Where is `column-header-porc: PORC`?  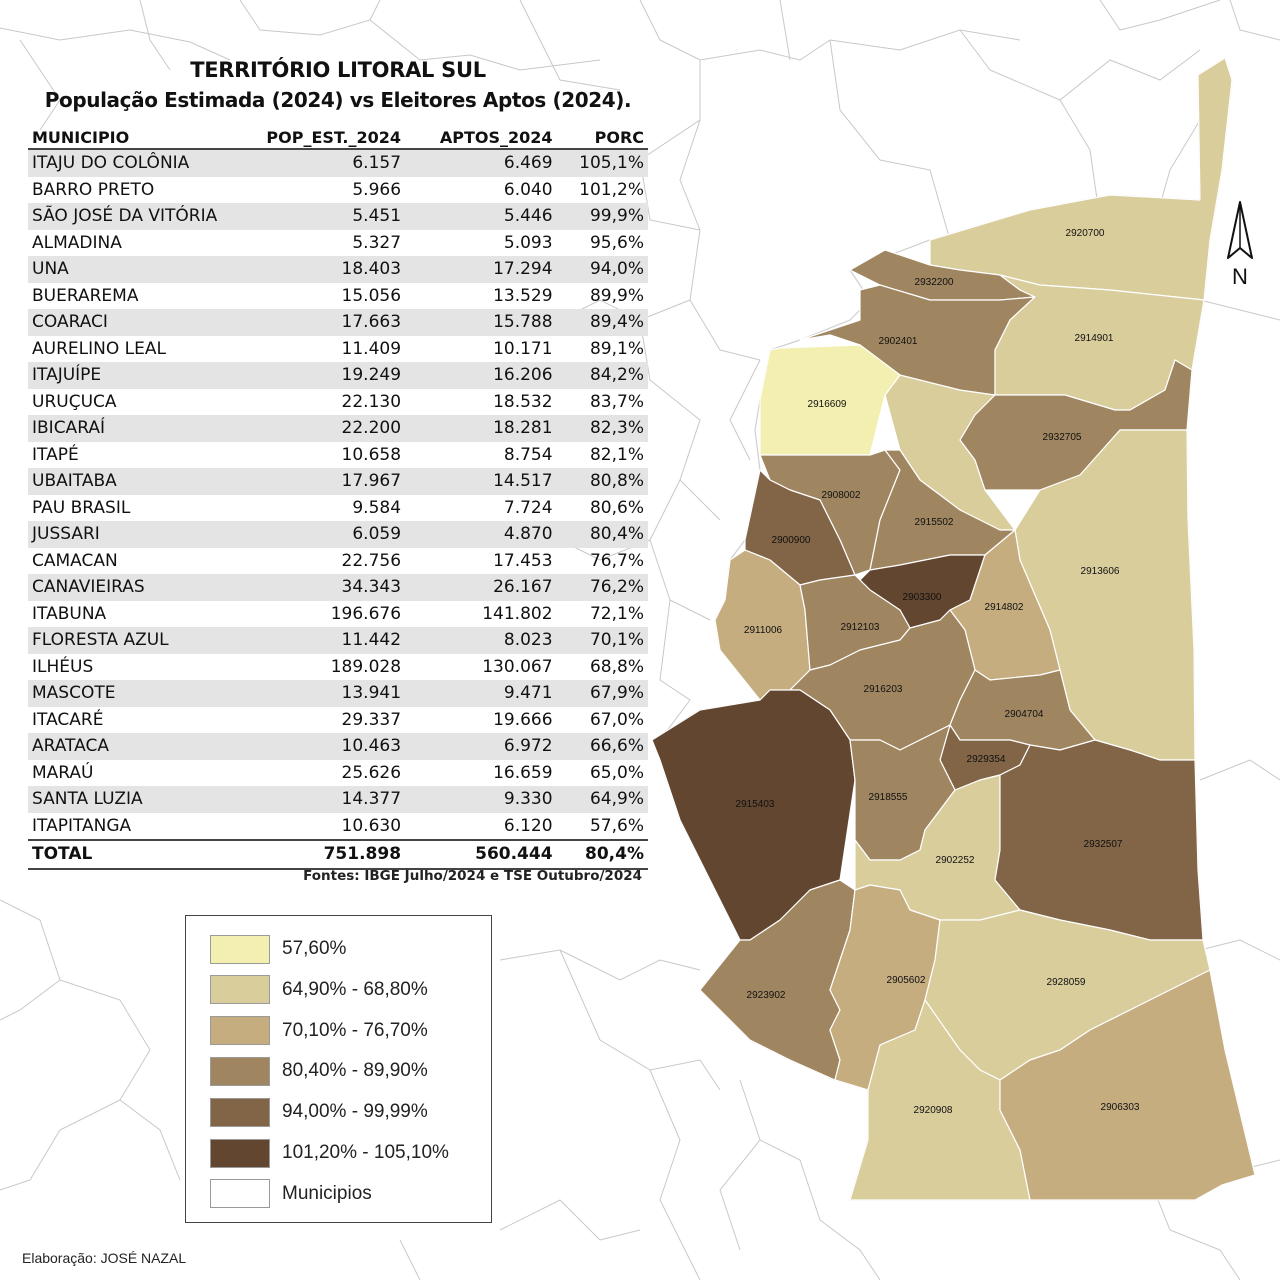
column-header-porc: PORC is located at coordinates (602, 138).